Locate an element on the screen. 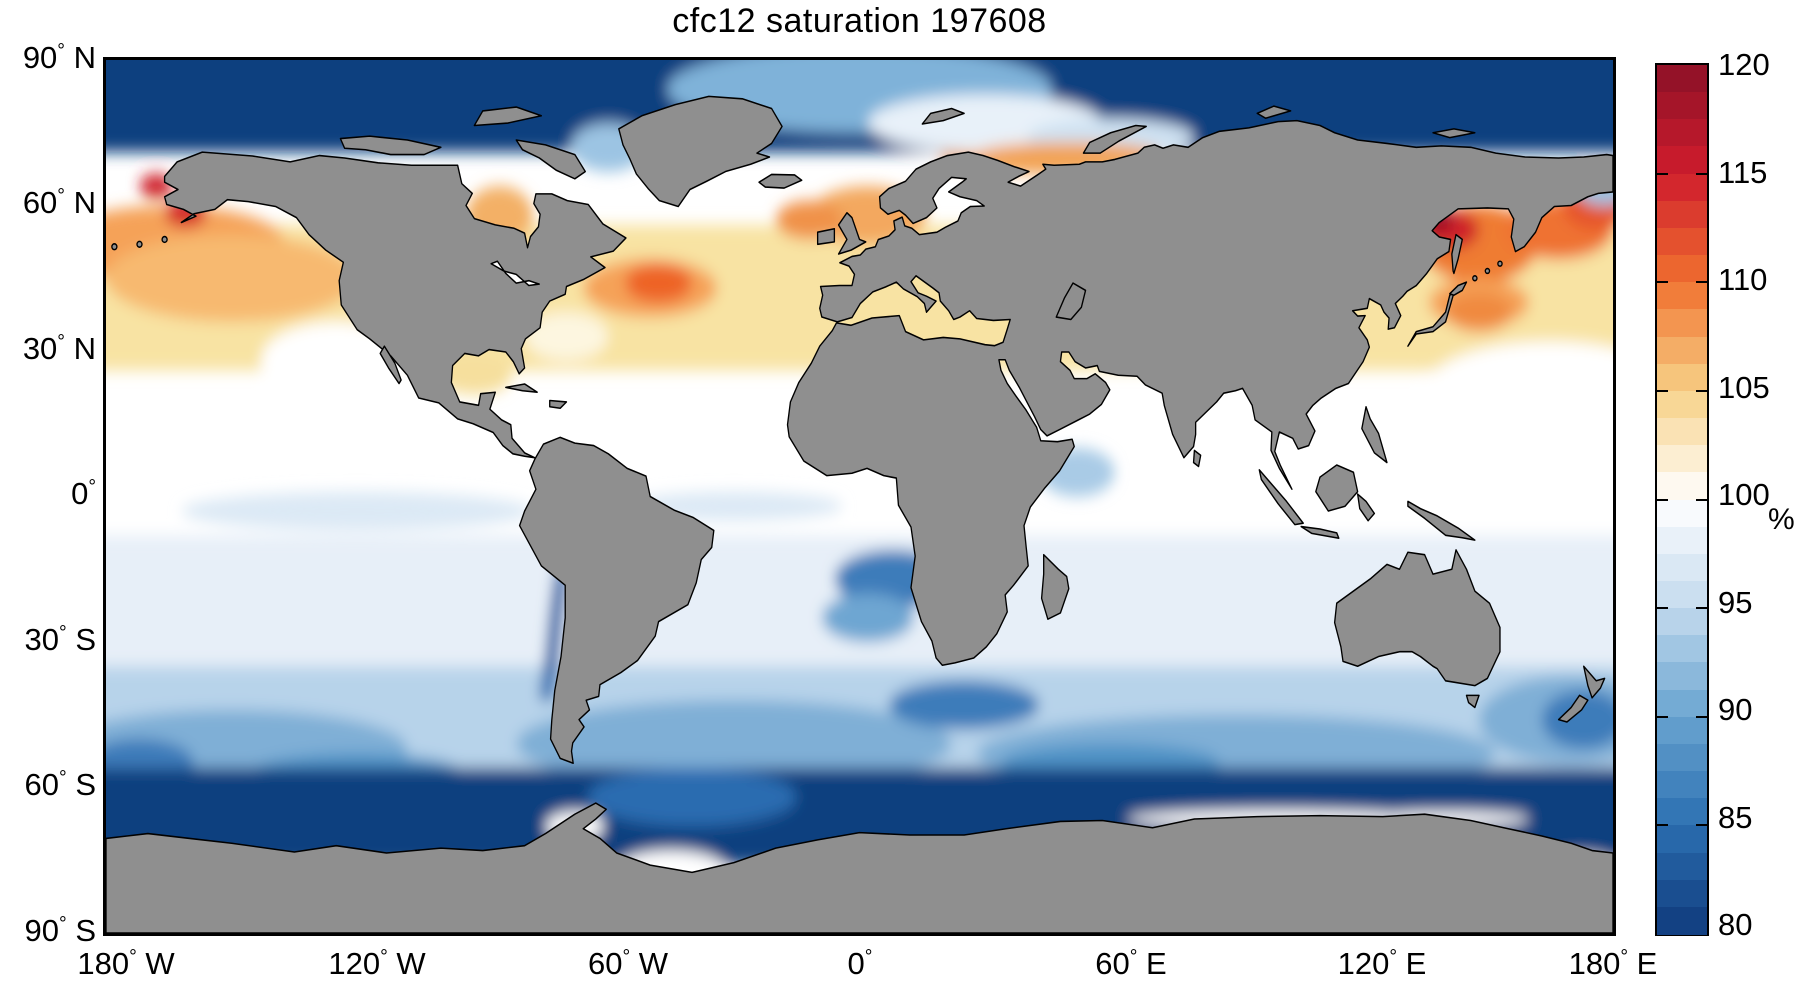 This screenshot has height=984, width=1808. new-zealand-north is located at coordinates (1594, 682).